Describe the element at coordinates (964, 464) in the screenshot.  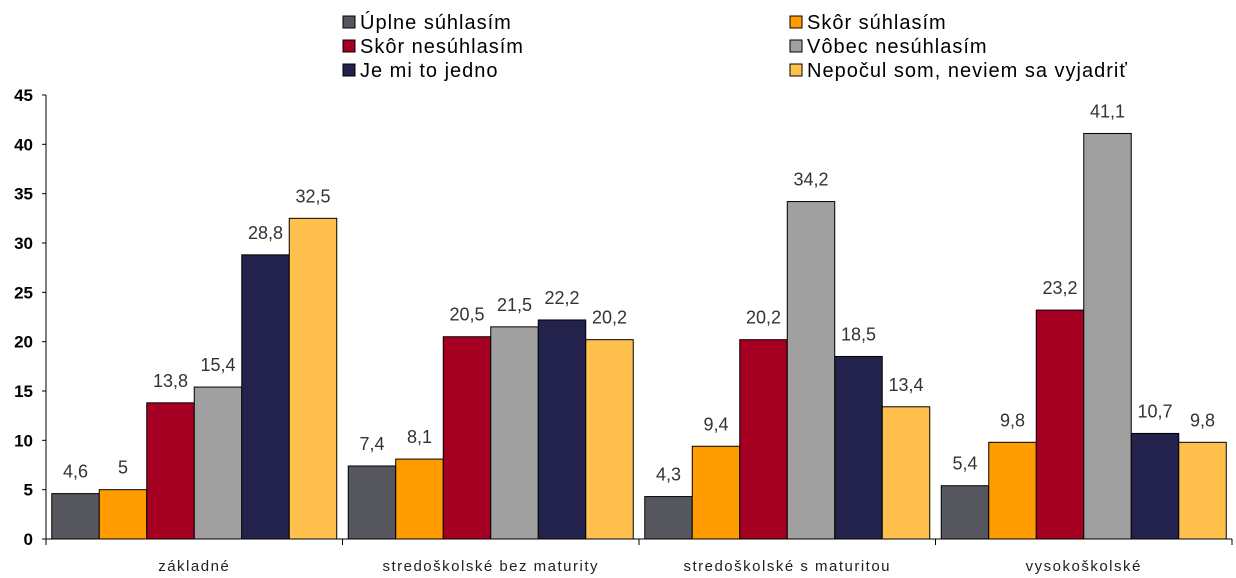
I see `data-label: 5,4` at that location.